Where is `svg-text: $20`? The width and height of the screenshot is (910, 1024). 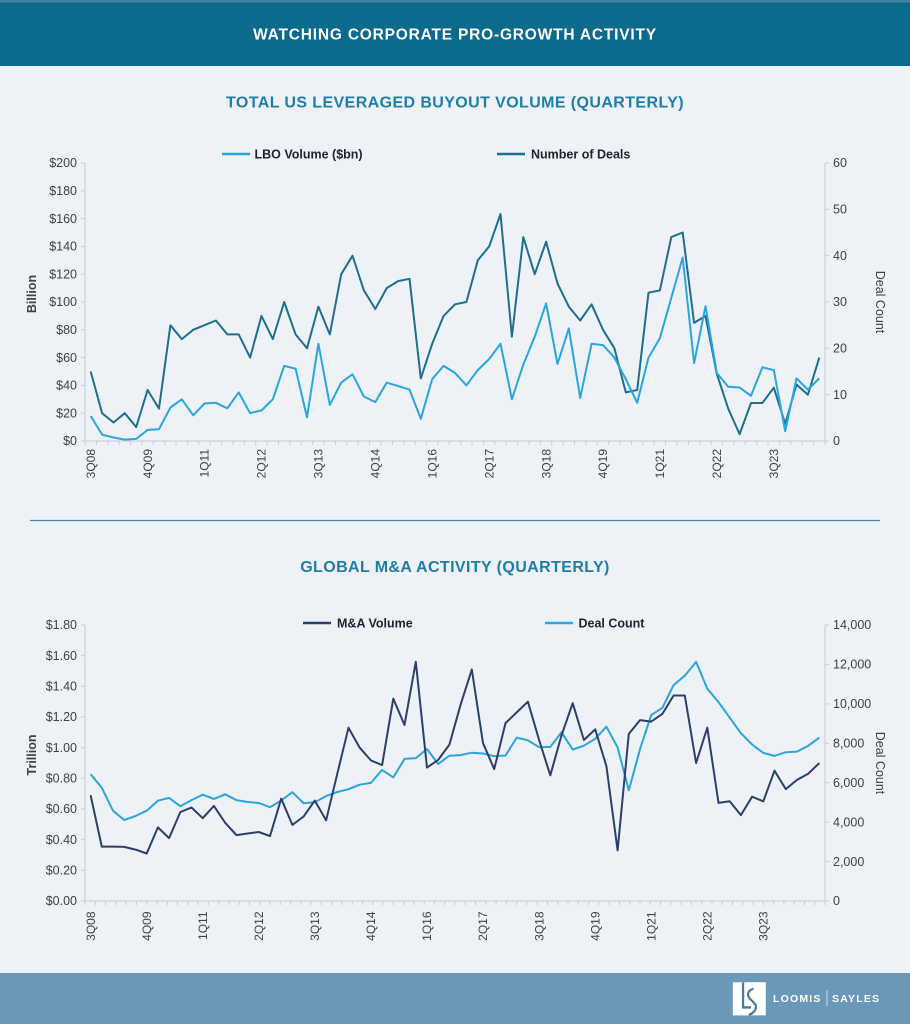 svg-text: $20 is located at coordinates (66, 413).